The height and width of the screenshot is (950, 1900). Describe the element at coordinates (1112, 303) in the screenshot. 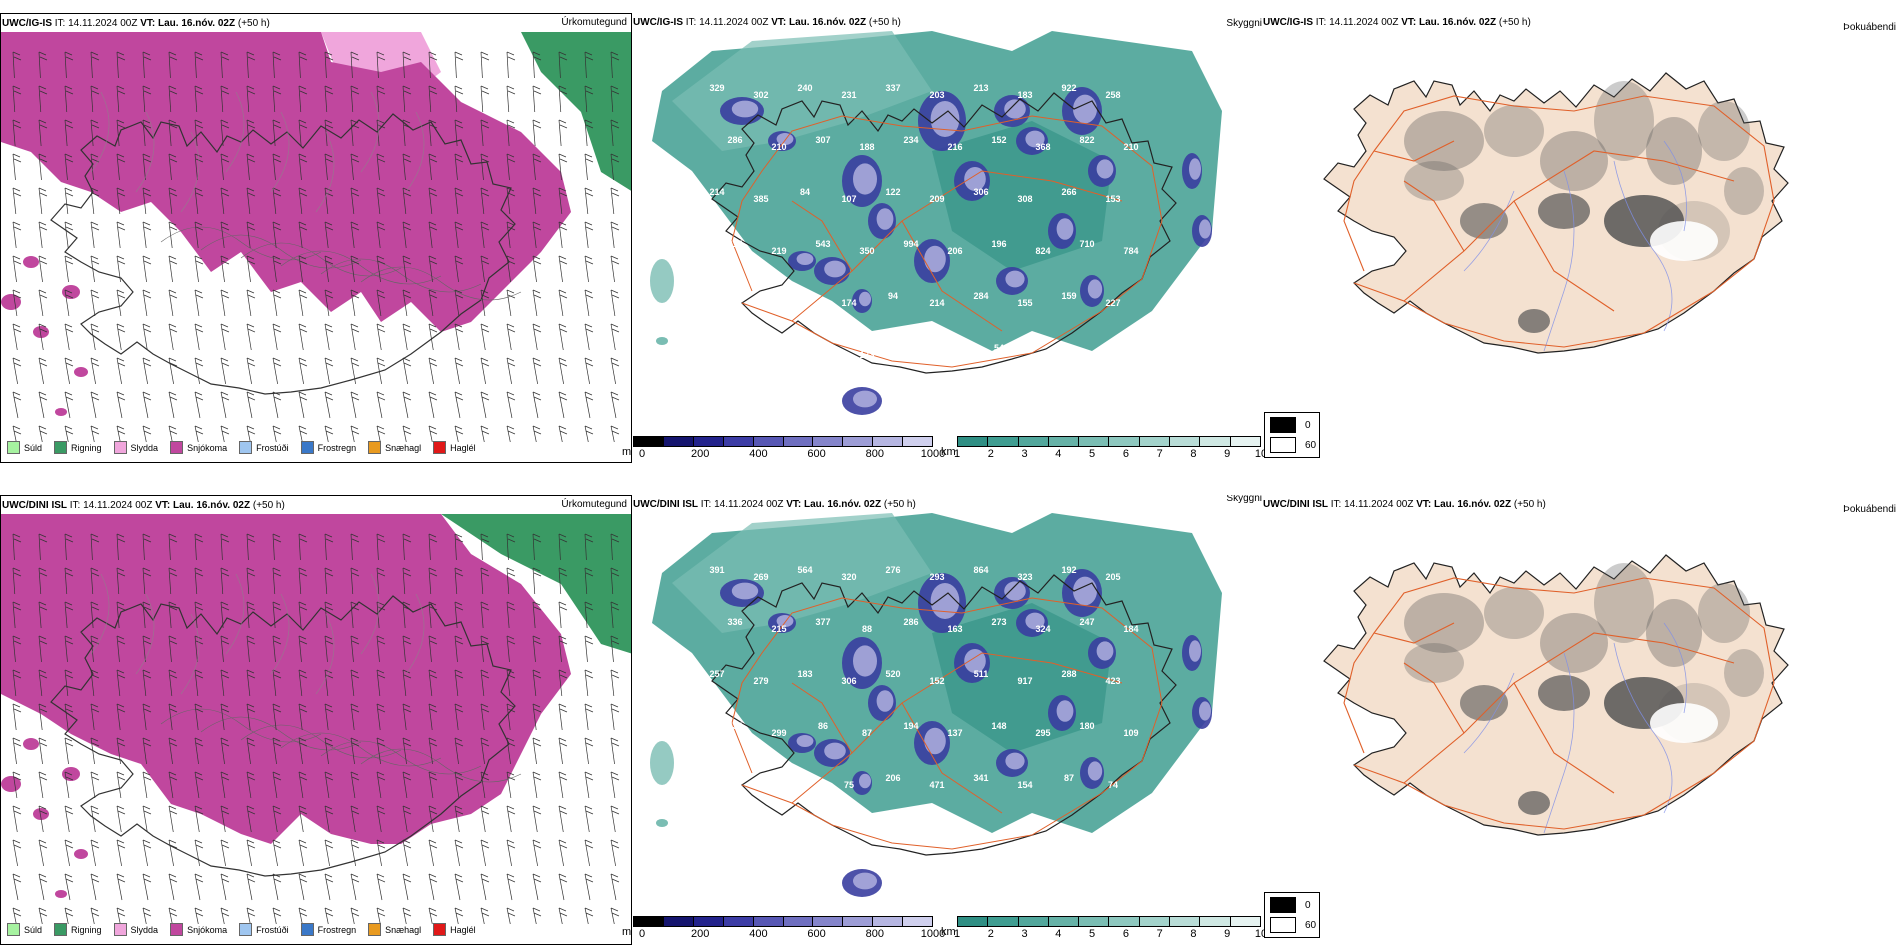

I see `cloudbase-label: 227` at that location.